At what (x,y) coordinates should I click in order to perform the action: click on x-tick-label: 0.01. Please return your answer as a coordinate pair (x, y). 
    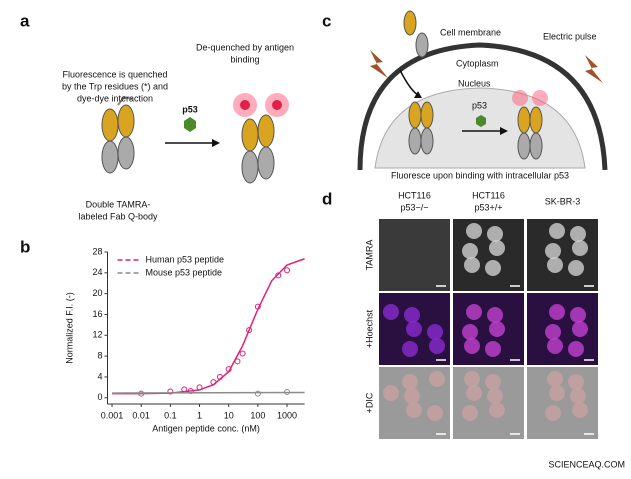
    Looking at the image, I should click on (141, 415).